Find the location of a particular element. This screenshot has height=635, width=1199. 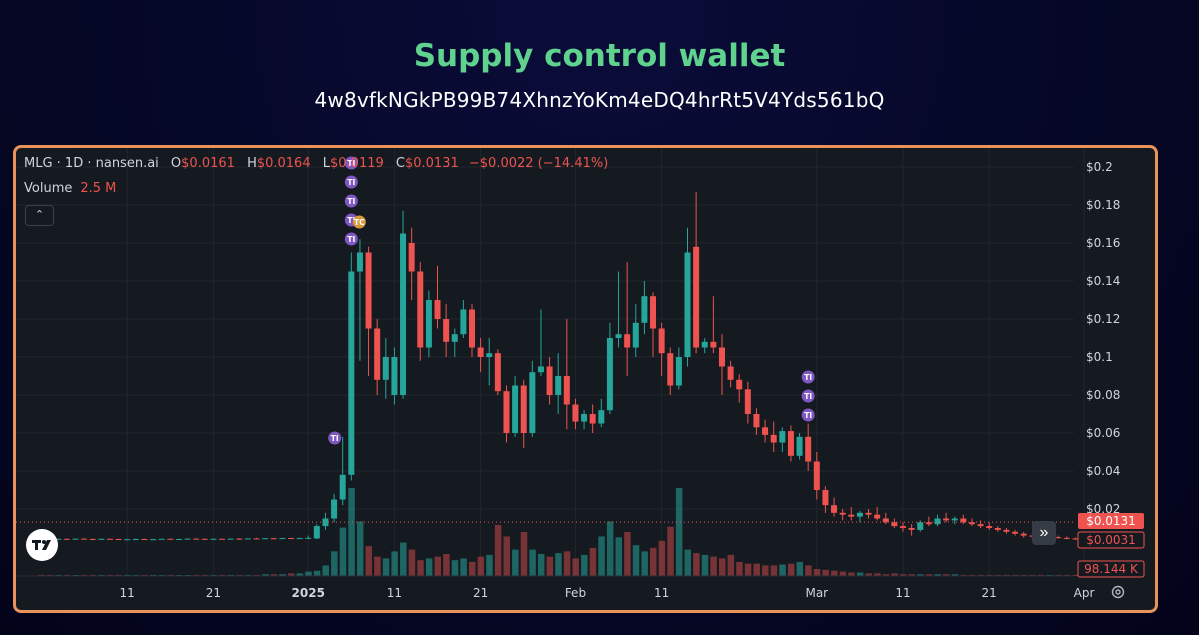

y-tick-label: $0.1 is located at coordinates (1099, 357).